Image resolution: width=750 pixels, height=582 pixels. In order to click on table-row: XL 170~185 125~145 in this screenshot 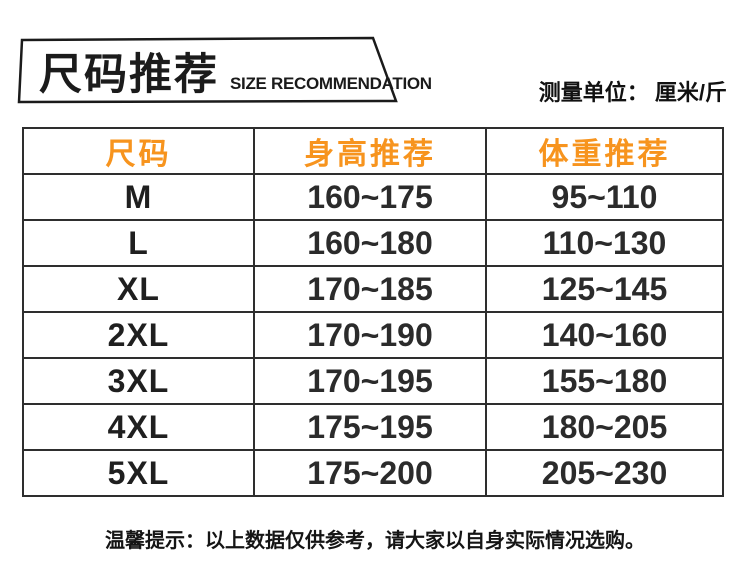, I will do `click(373, 289)`.